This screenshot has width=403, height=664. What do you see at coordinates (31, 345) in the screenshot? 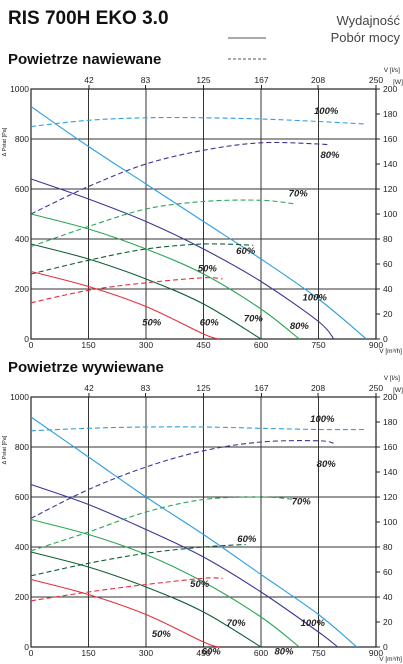
I see `x-axis-tick-label: 0` at bounding box center [31, 345].